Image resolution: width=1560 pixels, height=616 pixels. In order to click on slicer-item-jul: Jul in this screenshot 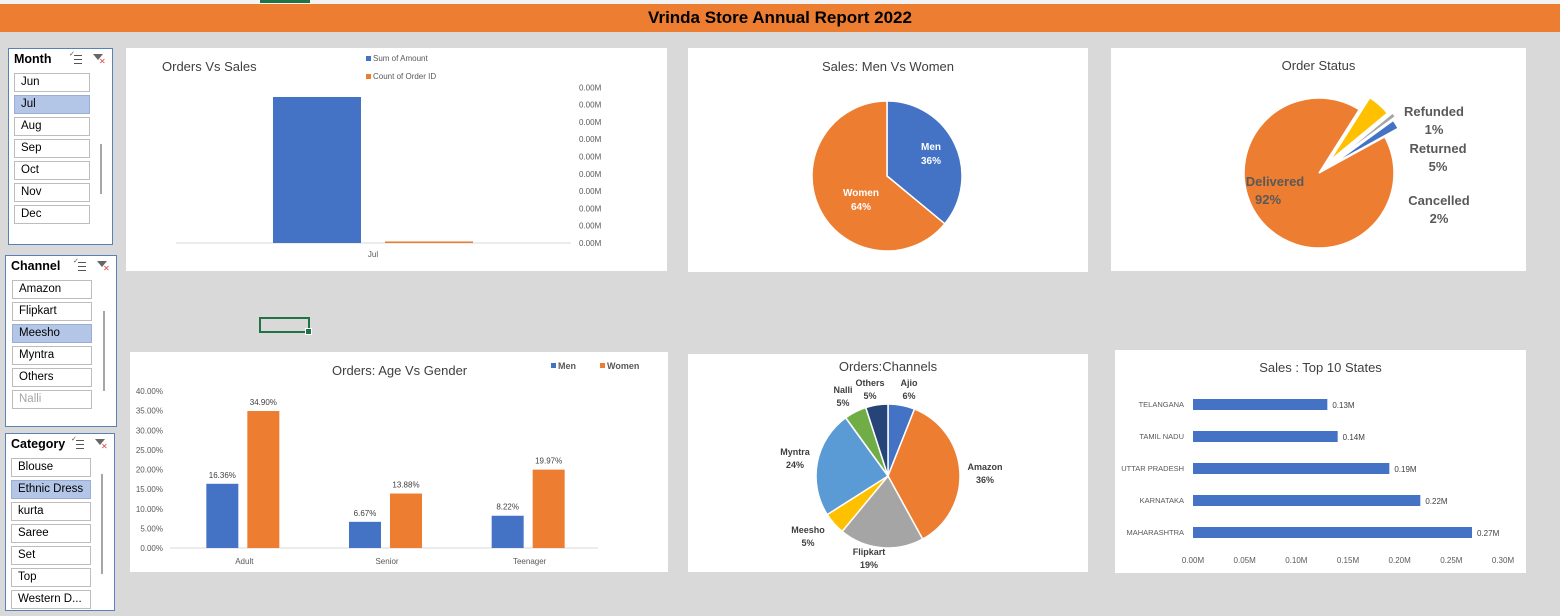, I will do `click(52, 104)`.